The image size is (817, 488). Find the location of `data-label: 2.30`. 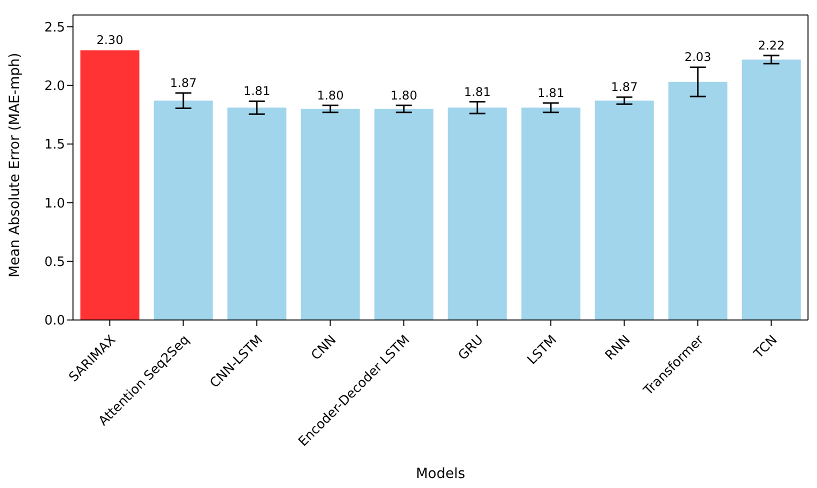

data-label: 2.30 is located at coordinates (110, 40).